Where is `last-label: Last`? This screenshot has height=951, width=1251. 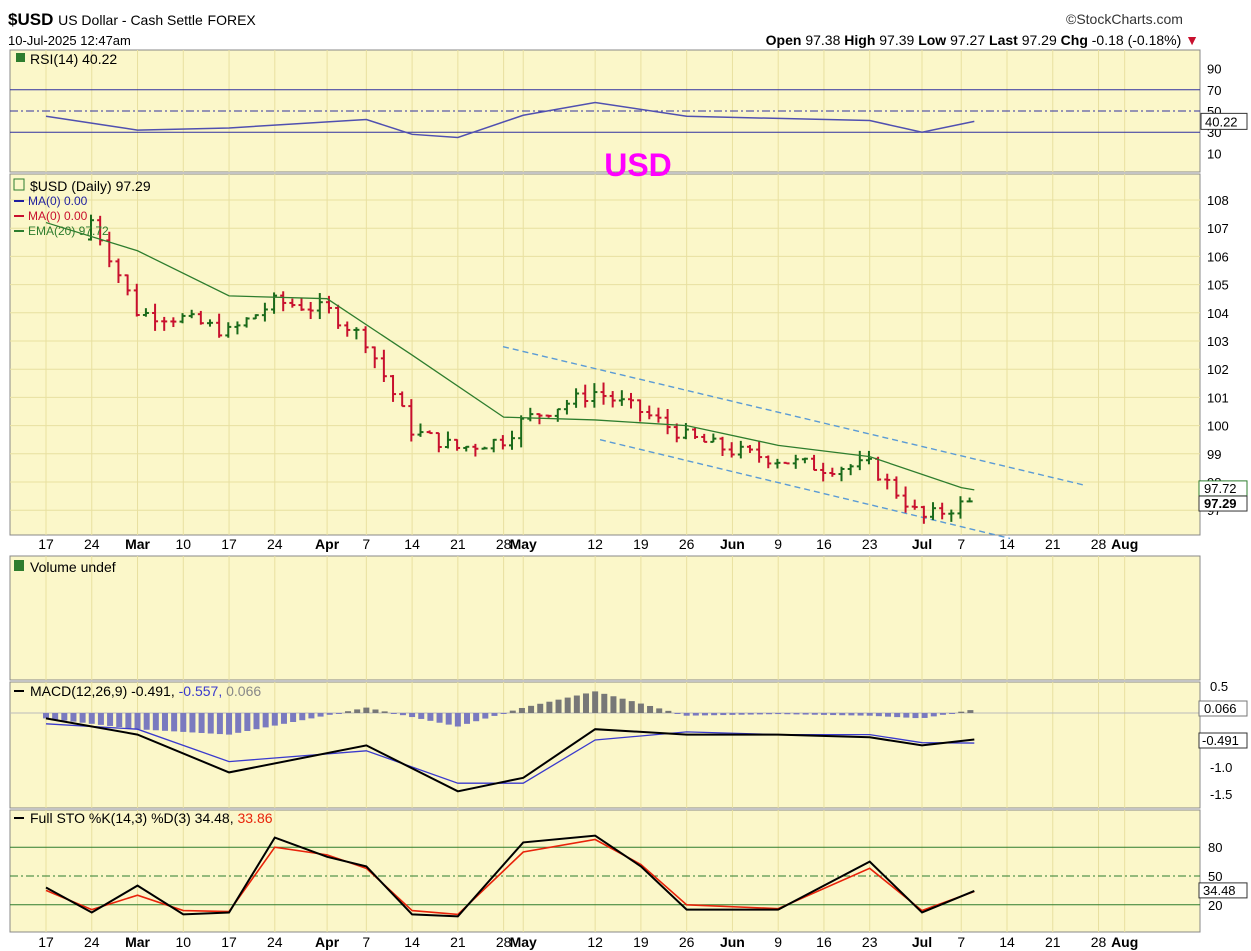
last-label: Last is located at coordinates (1003, 40).